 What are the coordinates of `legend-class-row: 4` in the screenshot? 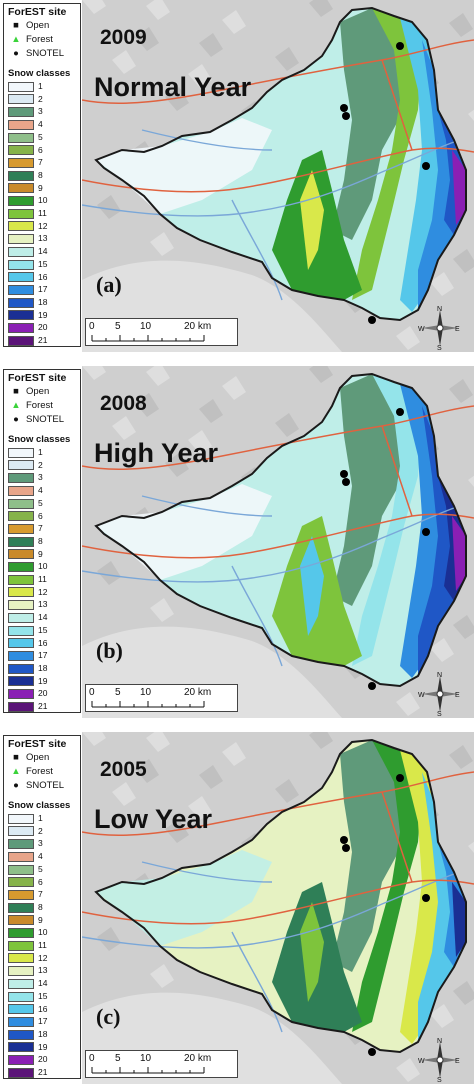 It's located at (25, 490).